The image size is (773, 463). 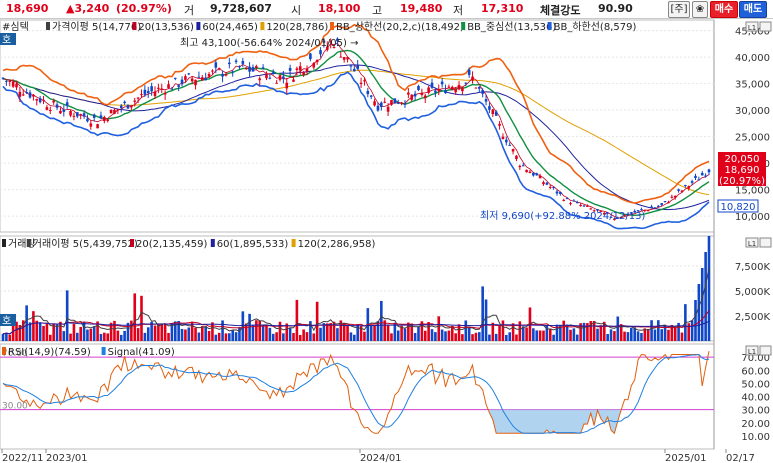 What do you see at coordinates (755, 437) in the screenshot?
I see `rsi-tick-label: 10.00` at bounding box center [755, 437].